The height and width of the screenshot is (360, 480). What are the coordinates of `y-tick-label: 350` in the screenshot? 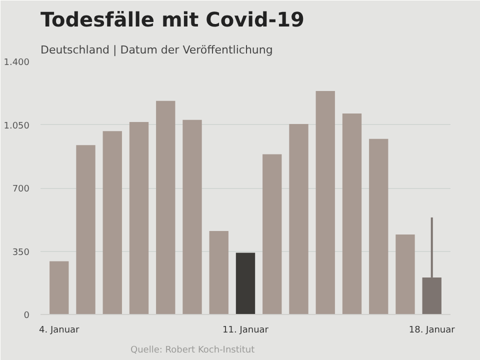 It's located at (21, 253).